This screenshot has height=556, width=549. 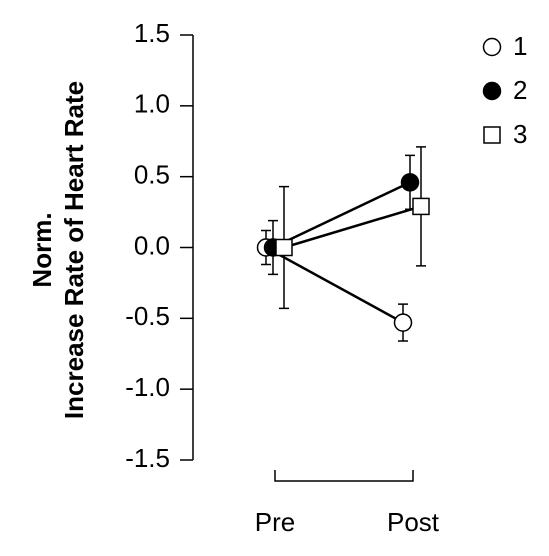 I want to click on y-tick-label: 0.0, so click(x=152, y=245).